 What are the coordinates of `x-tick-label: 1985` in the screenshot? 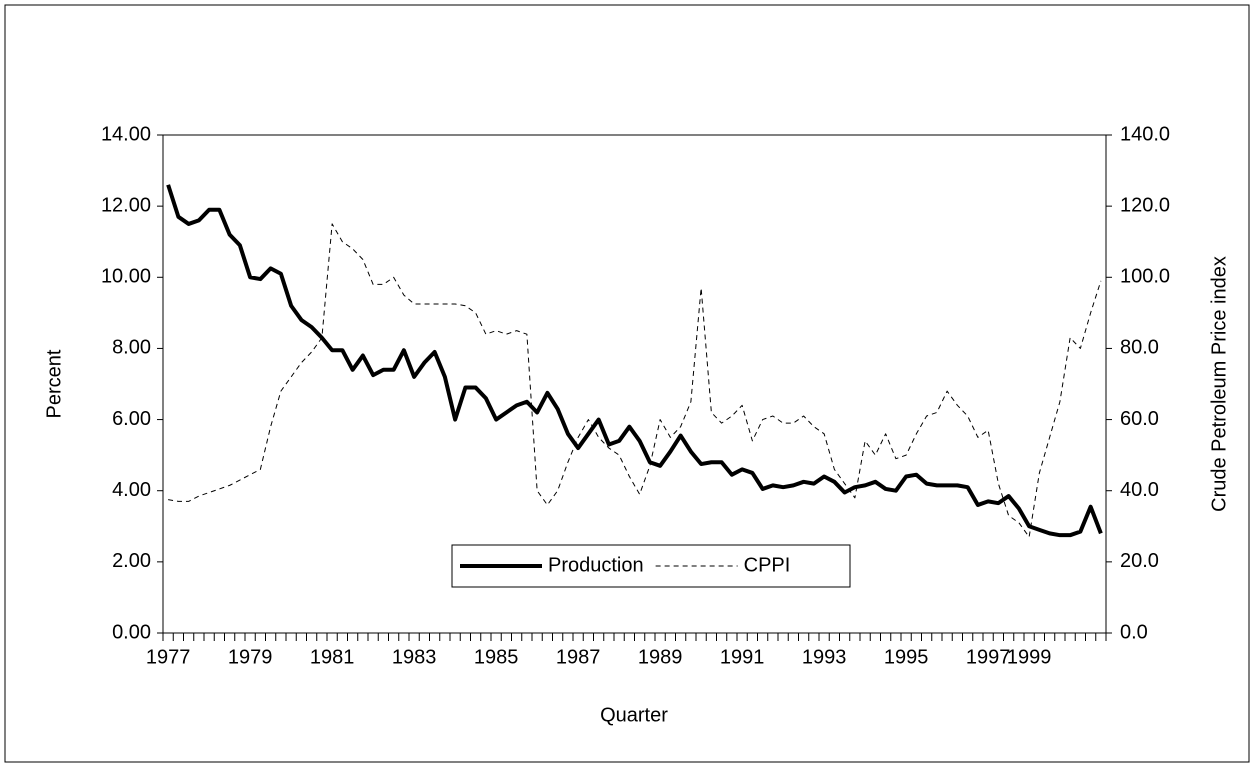 It's located at (496, 657).